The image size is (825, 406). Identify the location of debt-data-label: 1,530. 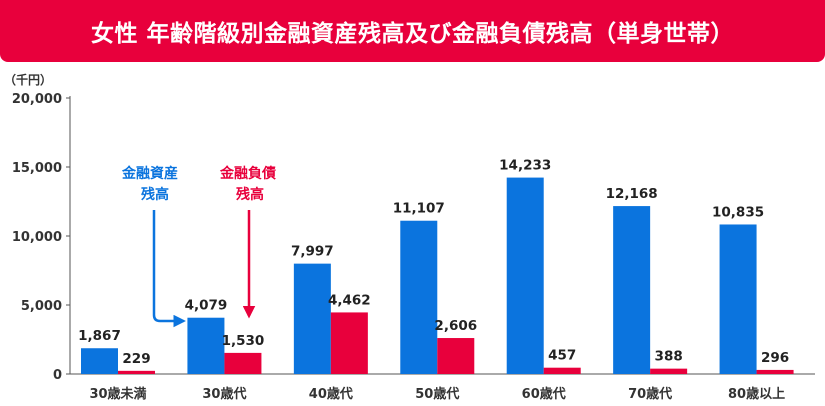
(243, 341).